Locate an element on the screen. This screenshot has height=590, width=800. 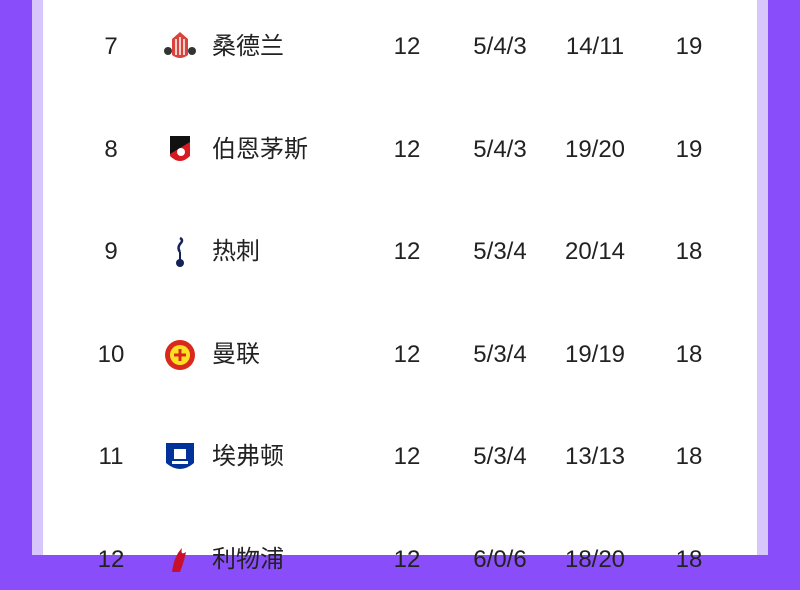
goals-for-against: 19/20 is located at coordinates (595, 149).